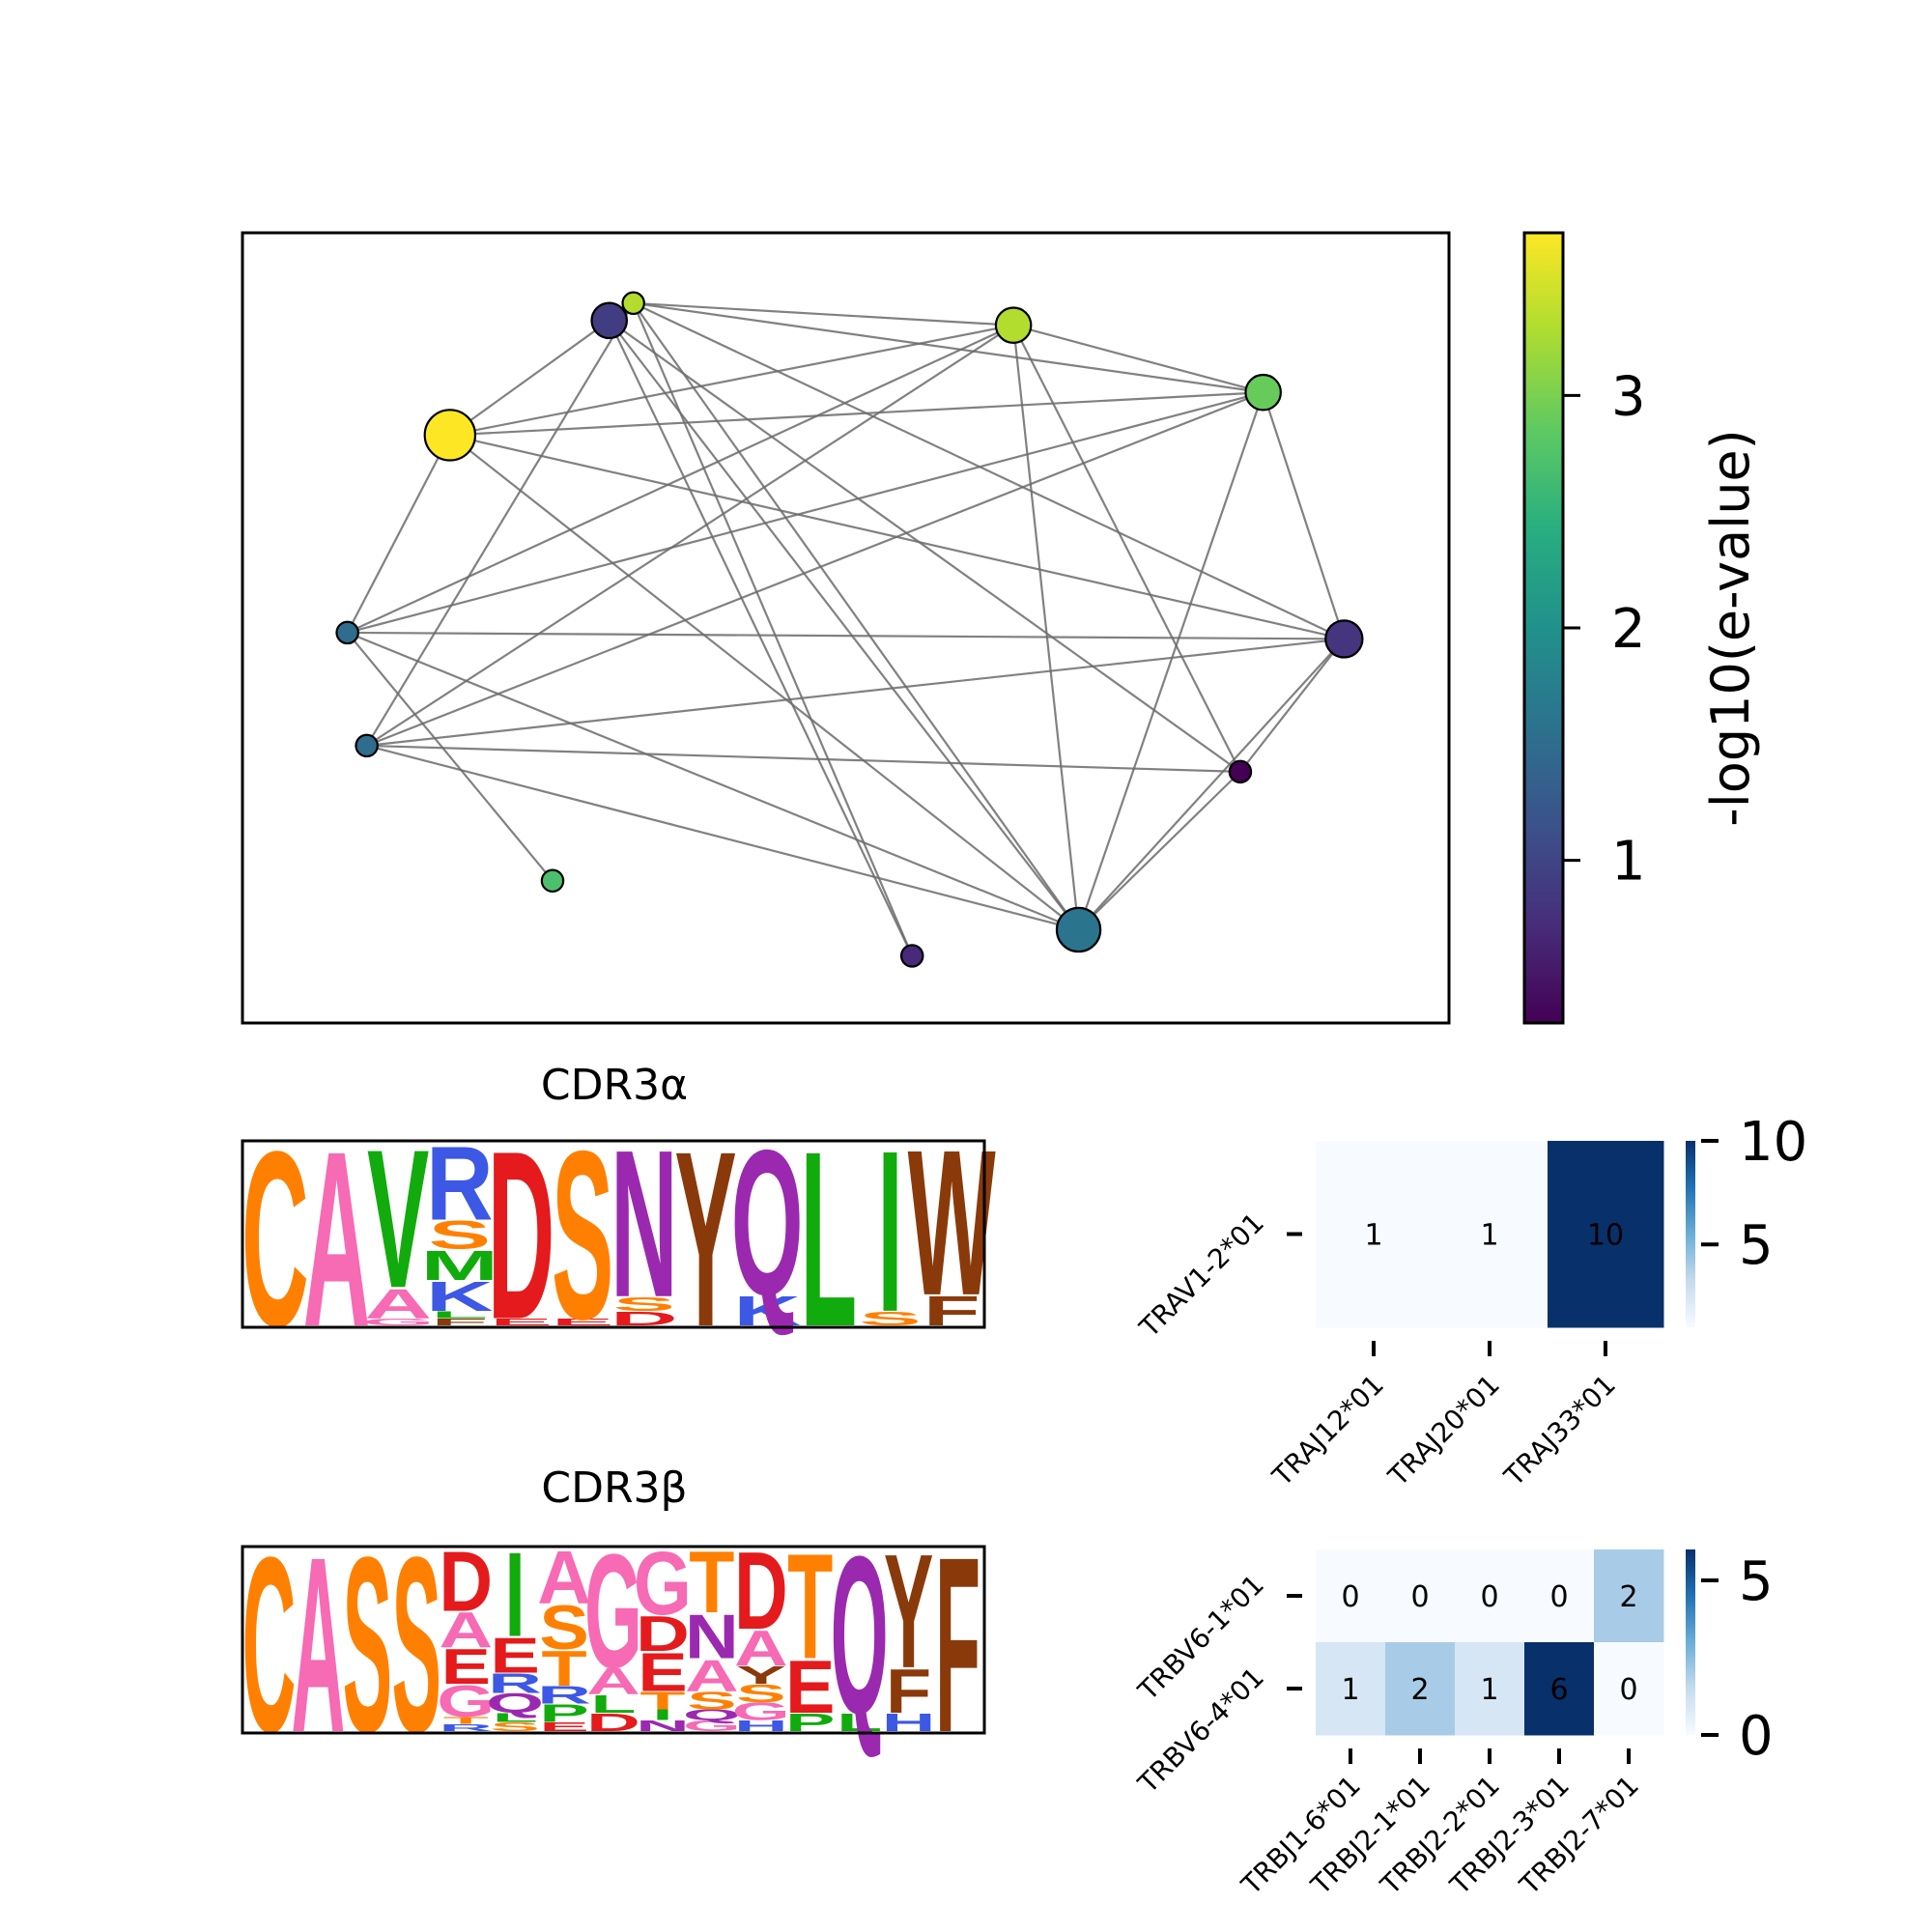  What do you see at coordinates (1773, 1142) in the screenshot?
I see `heatmap-colorbar-tick-label: 10` at bounding box center [1773, 1142].